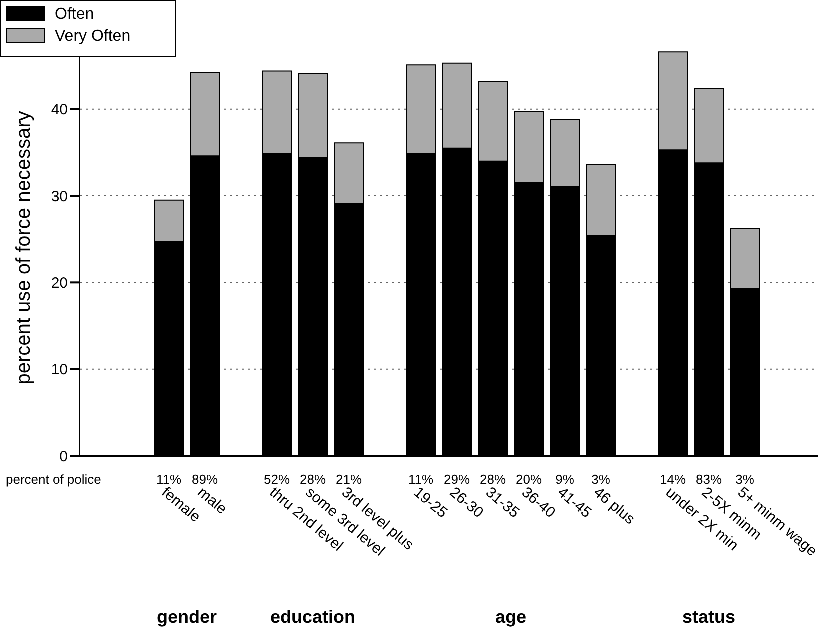 This screenshot has width=833, height=634. Describe the element at coordinates (313, 617) in the screenshot. I see `text: education` at that location.